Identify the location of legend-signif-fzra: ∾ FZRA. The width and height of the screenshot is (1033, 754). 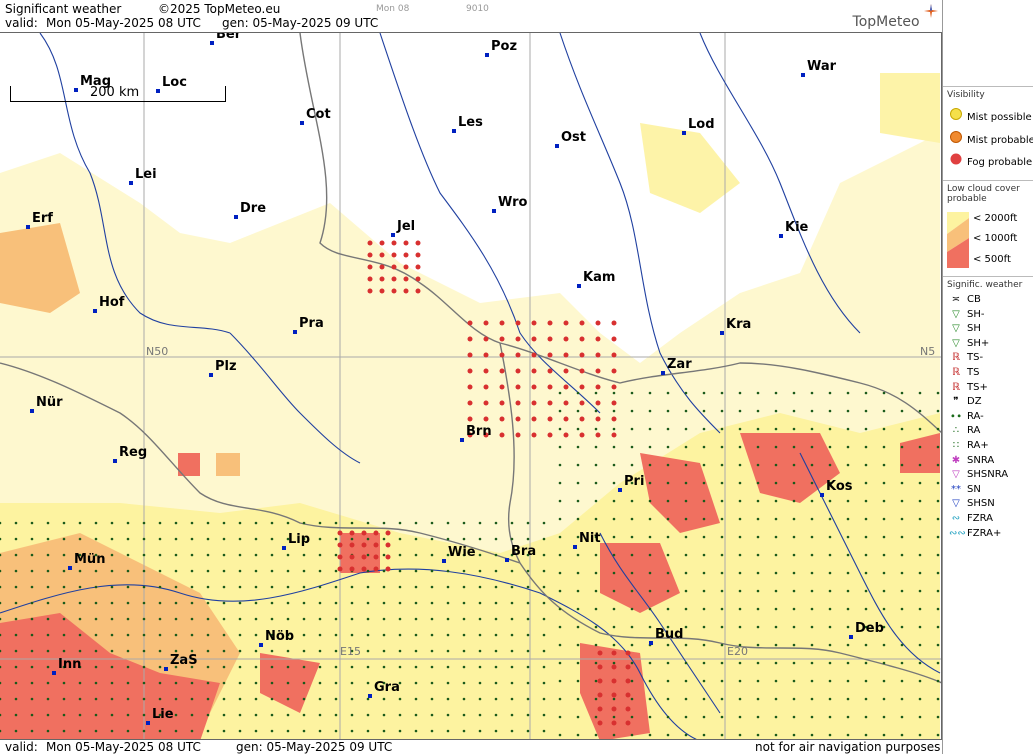
(971, 518).